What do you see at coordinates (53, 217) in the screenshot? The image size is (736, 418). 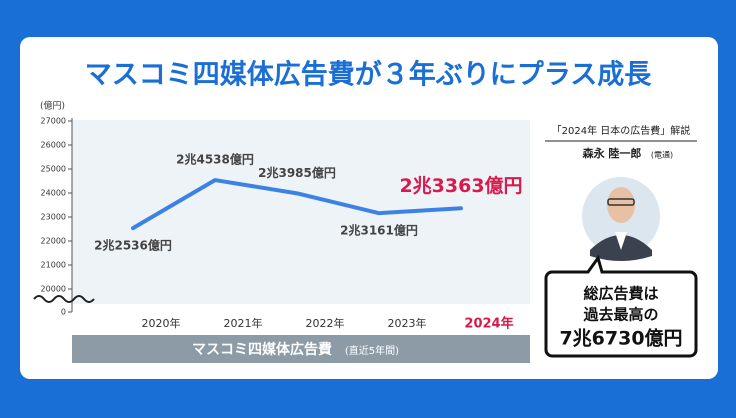 I see `y-tick-label: 23000` at bounding box center [53, 217].